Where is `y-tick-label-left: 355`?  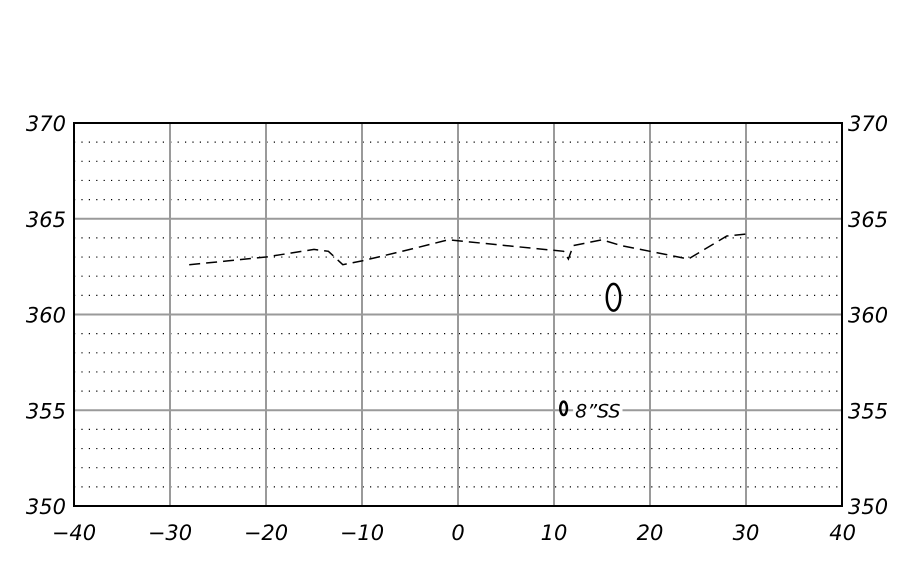
y-tick-label-left: 355 is located at coordinates (46, 411).